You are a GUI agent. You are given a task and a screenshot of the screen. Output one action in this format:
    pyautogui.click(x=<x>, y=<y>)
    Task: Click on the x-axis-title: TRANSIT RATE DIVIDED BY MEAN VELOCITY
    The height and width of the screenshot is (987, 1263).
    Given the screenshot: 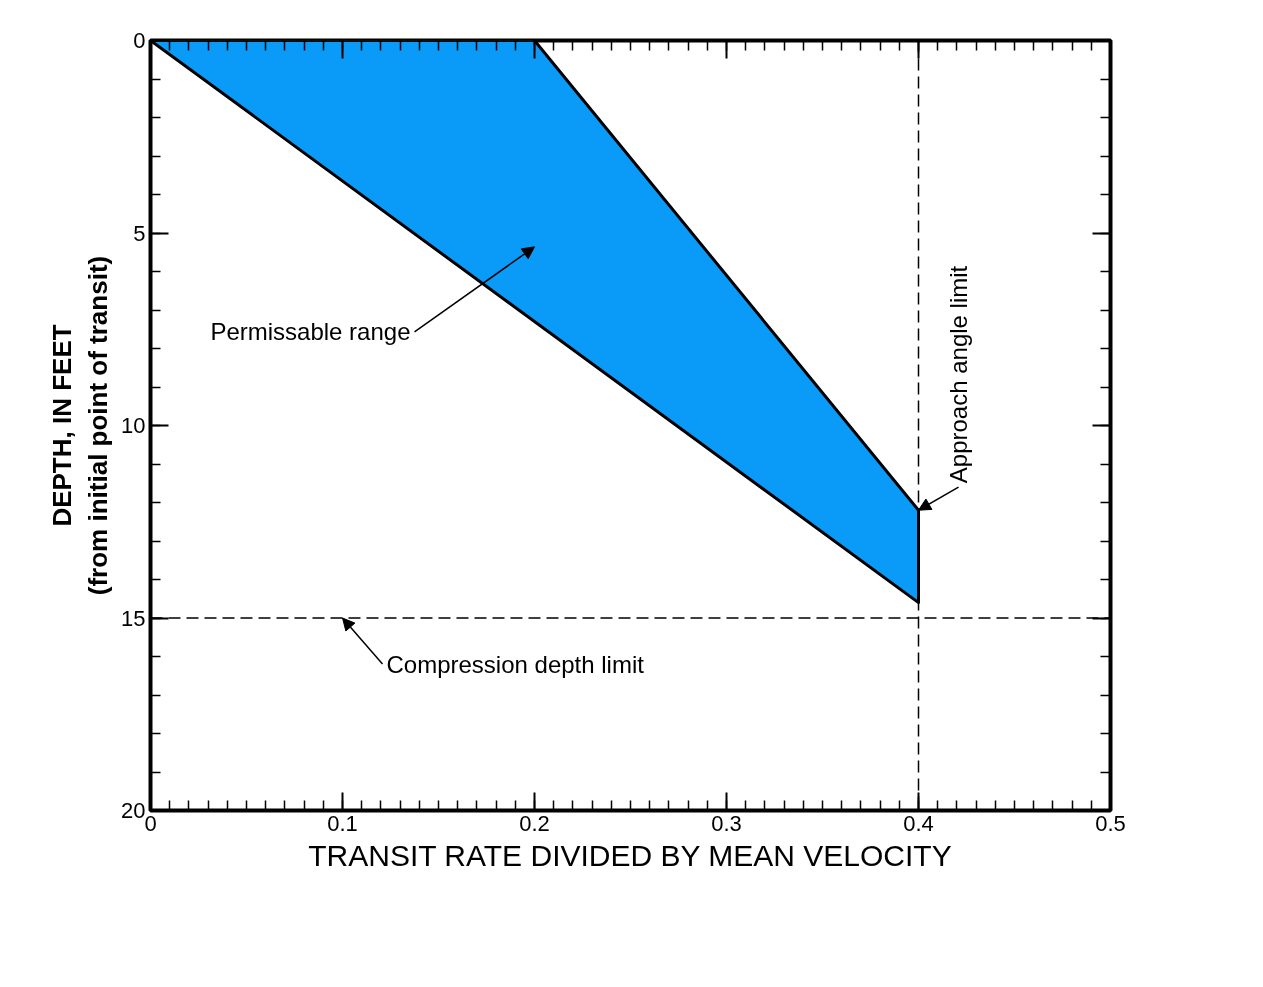 What is the action you would take?
    pyautogui.click(x=630, y=855)
    